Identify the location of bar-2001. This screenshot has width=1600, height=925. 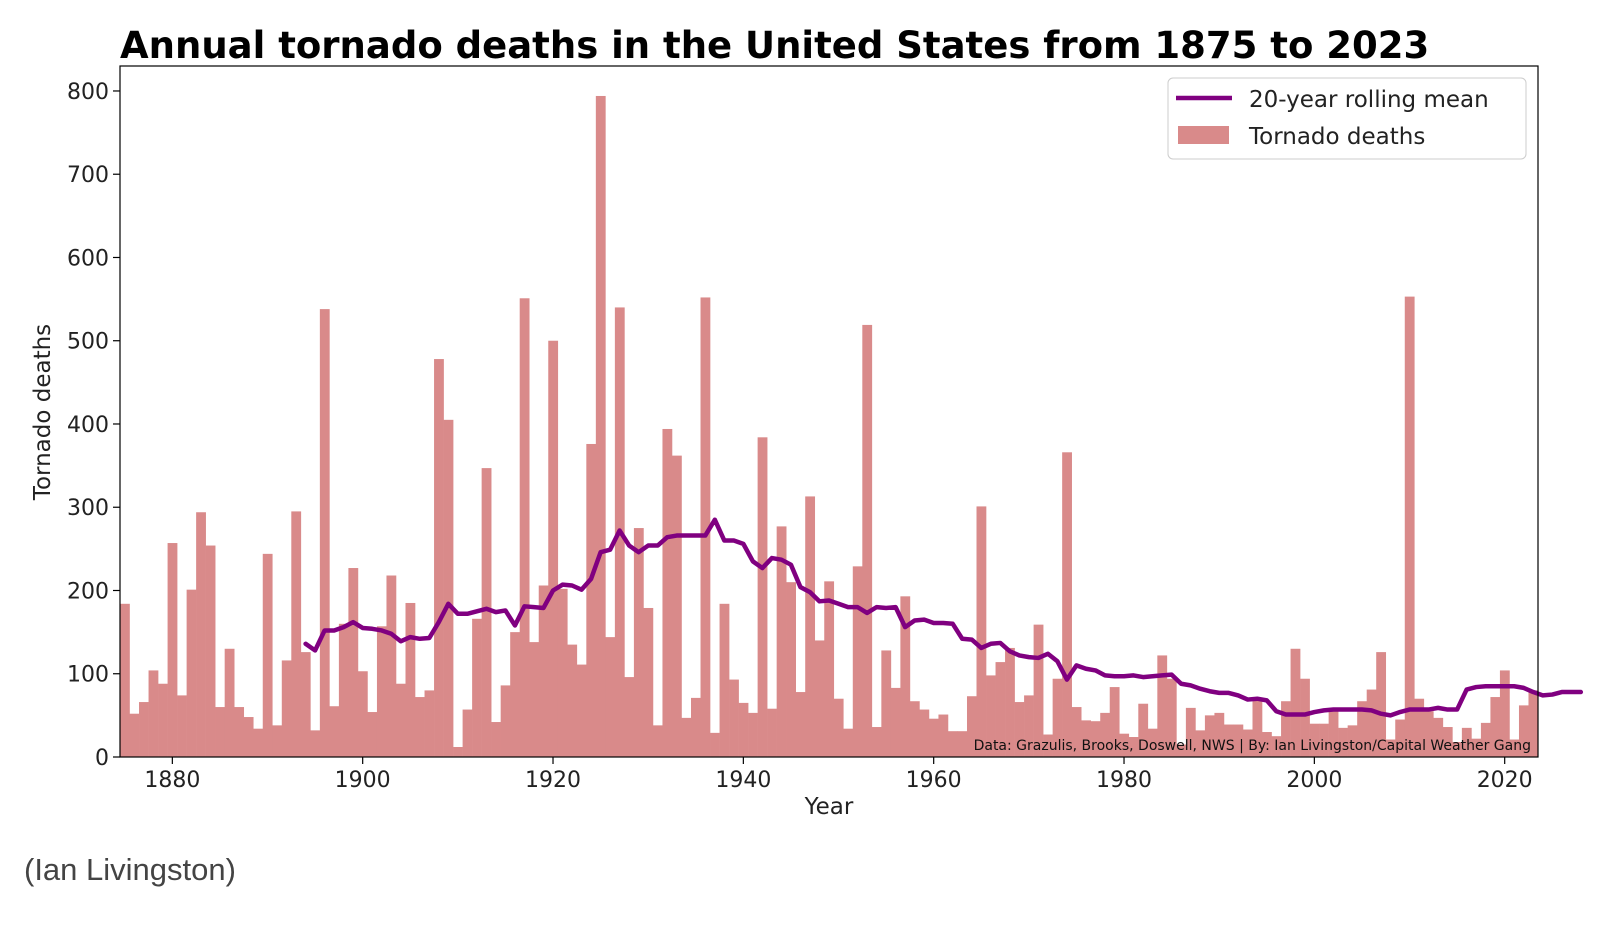
(1324, 740).